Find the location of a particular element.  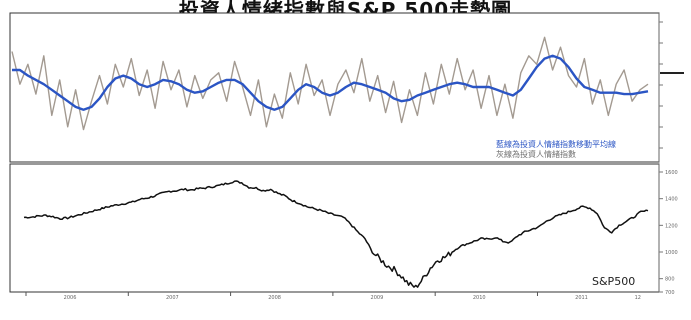

sp500-ytick-label: 1600 is located at coordinates (671, 173).